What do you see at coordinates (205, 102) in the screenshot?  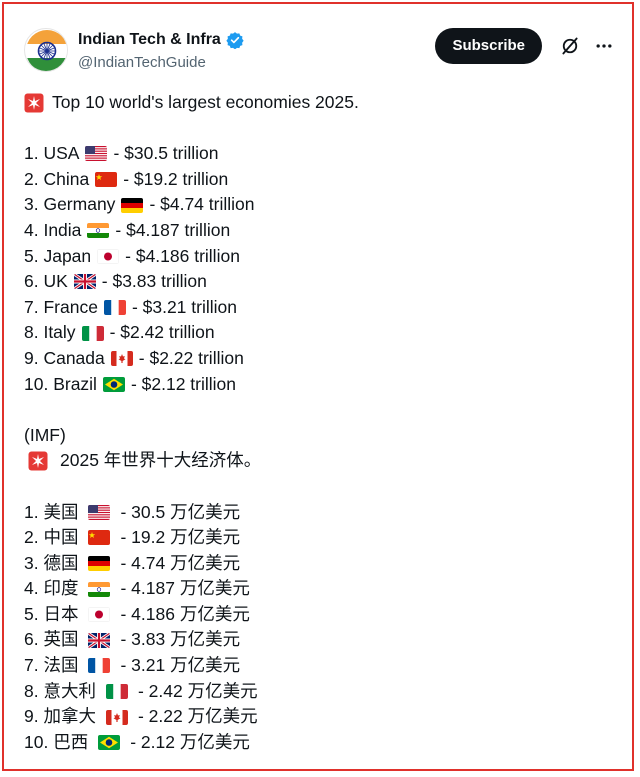 I see `title-en: Top 10 world's largest economies 2025.` at bounding box center [205, 102].